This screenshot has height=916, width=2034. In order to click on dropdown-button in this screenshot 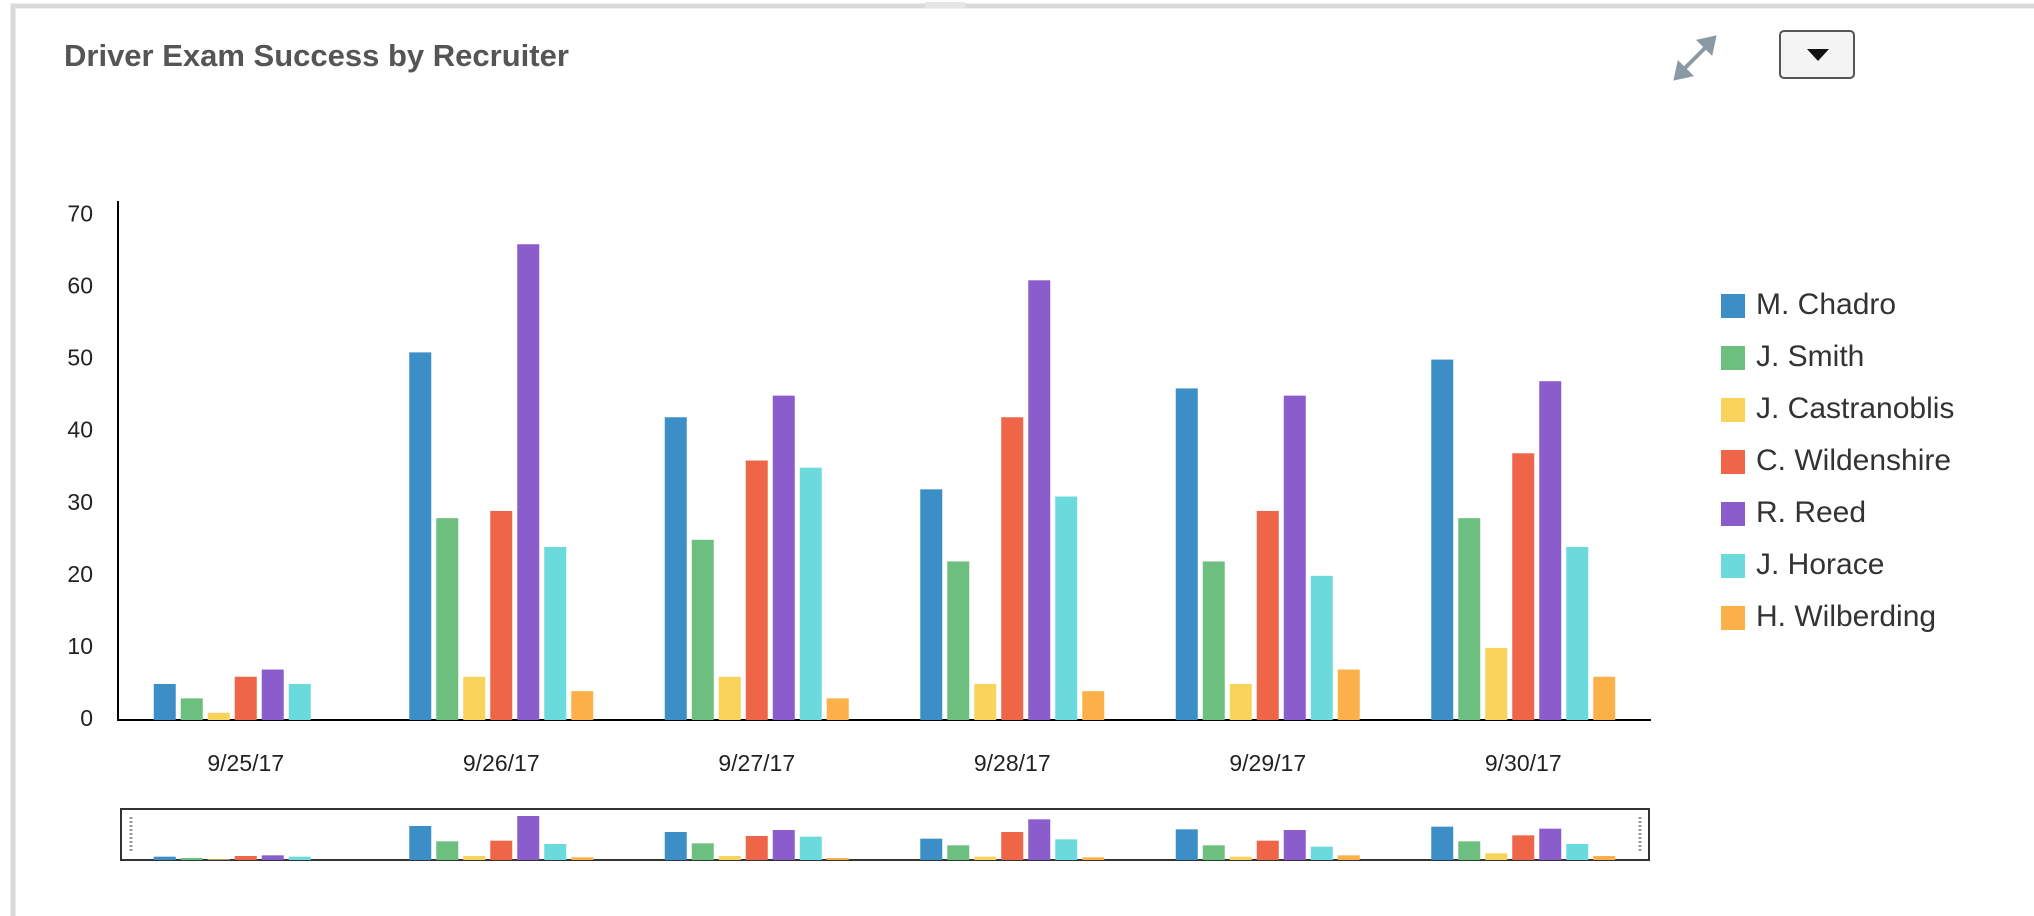, I will do `click(1817, 54)`.